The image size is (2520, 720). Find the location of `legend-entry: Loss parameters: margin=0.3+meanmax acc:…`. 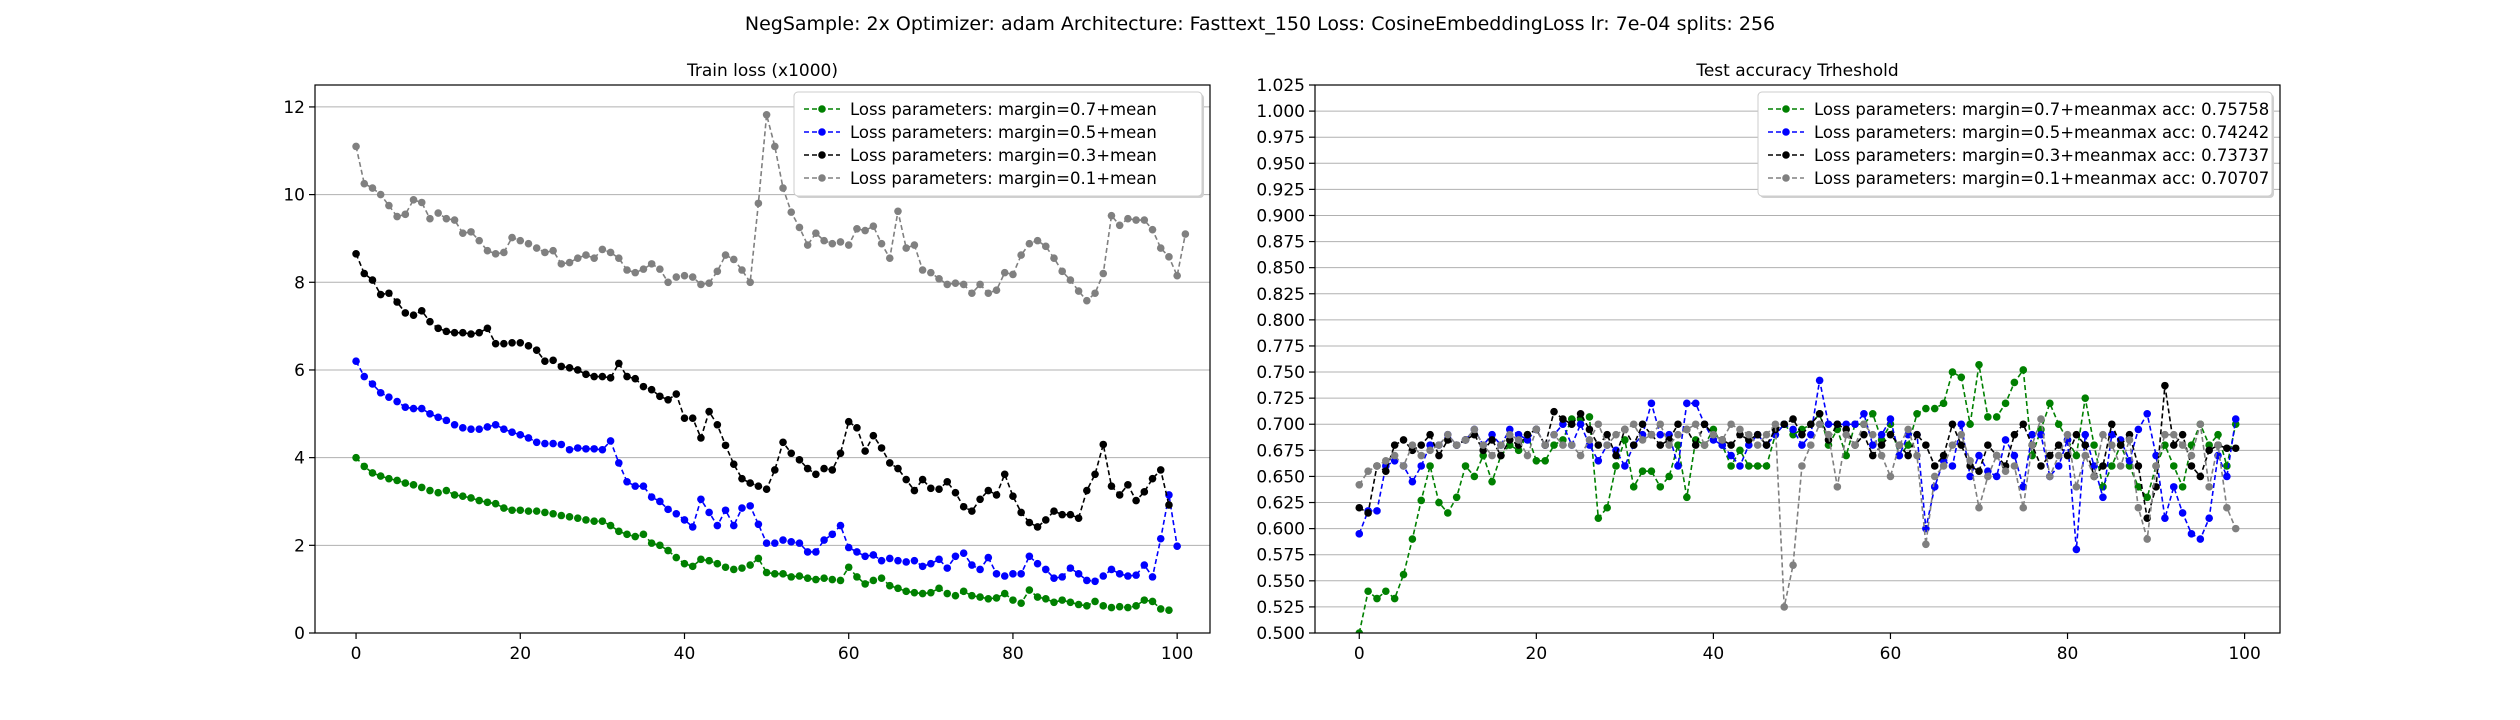

legend-entry: Loss parameters: margin=0.3+meanmax acc:… is located at coordinates (2018, 155).